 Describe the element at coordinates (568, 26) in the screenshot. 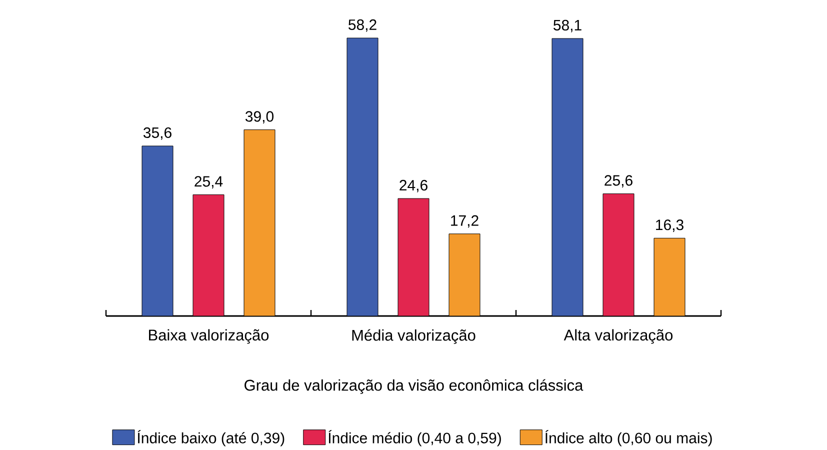

I see `data-label: 58,1` at that location.